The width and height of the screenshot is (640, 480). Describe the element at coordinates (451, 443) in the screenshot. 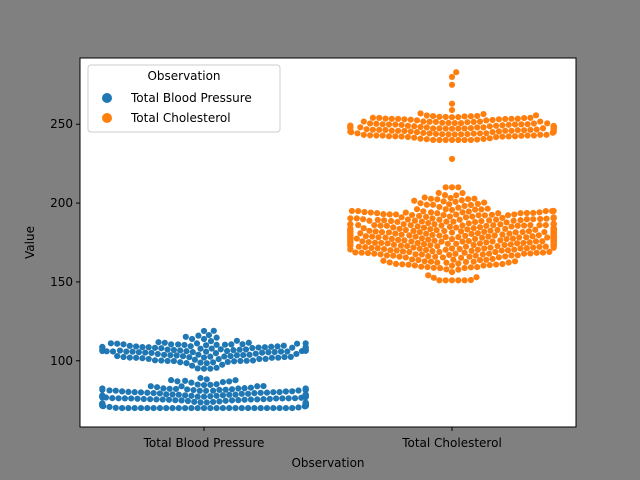

I see `x-tick-label: Total Cholesterol` at that location.